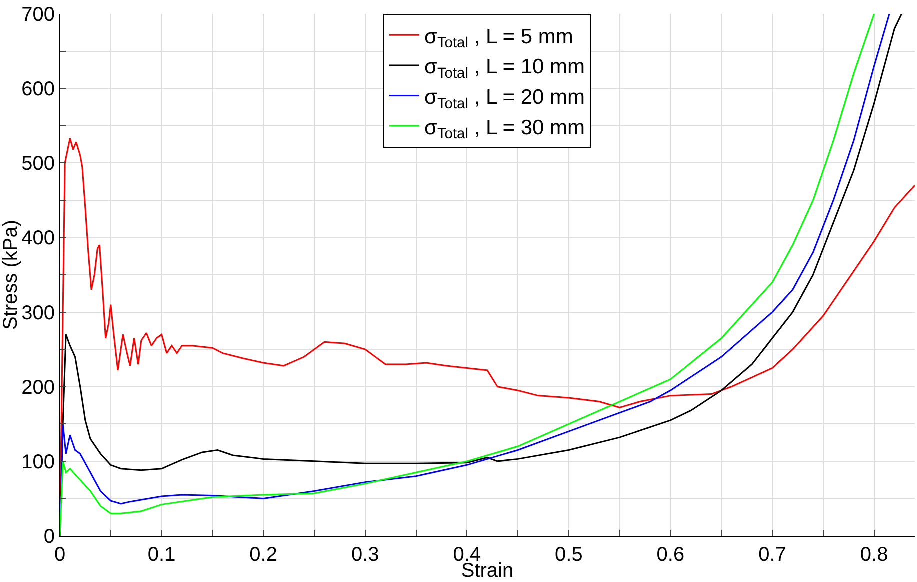 The height and width of the screenshot is (582, 917). I want to click on y-tick-label: 400, so click(38, 239).